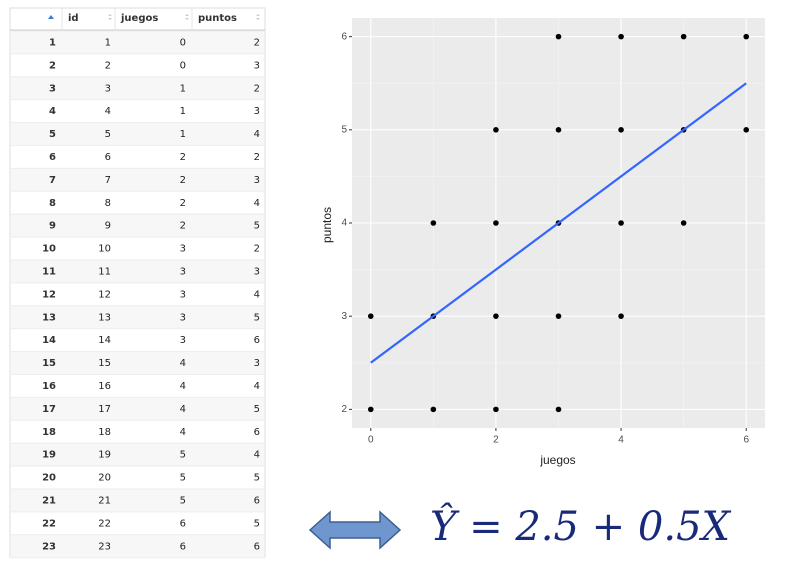 The height and width of the screenshot is (577, 789). Describe the element at coordinates (137, 546) in the screenshot. I see `row-bg` at that location.